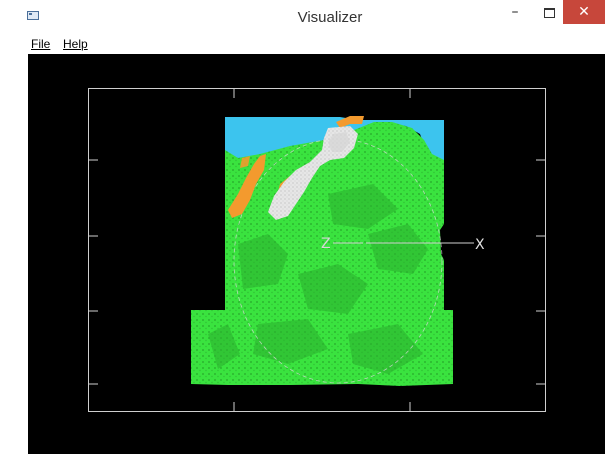  What do you see at coordinates (247, 186) in the screenshot?
I see `highlight-region-left` at bounding box center [247, 186].